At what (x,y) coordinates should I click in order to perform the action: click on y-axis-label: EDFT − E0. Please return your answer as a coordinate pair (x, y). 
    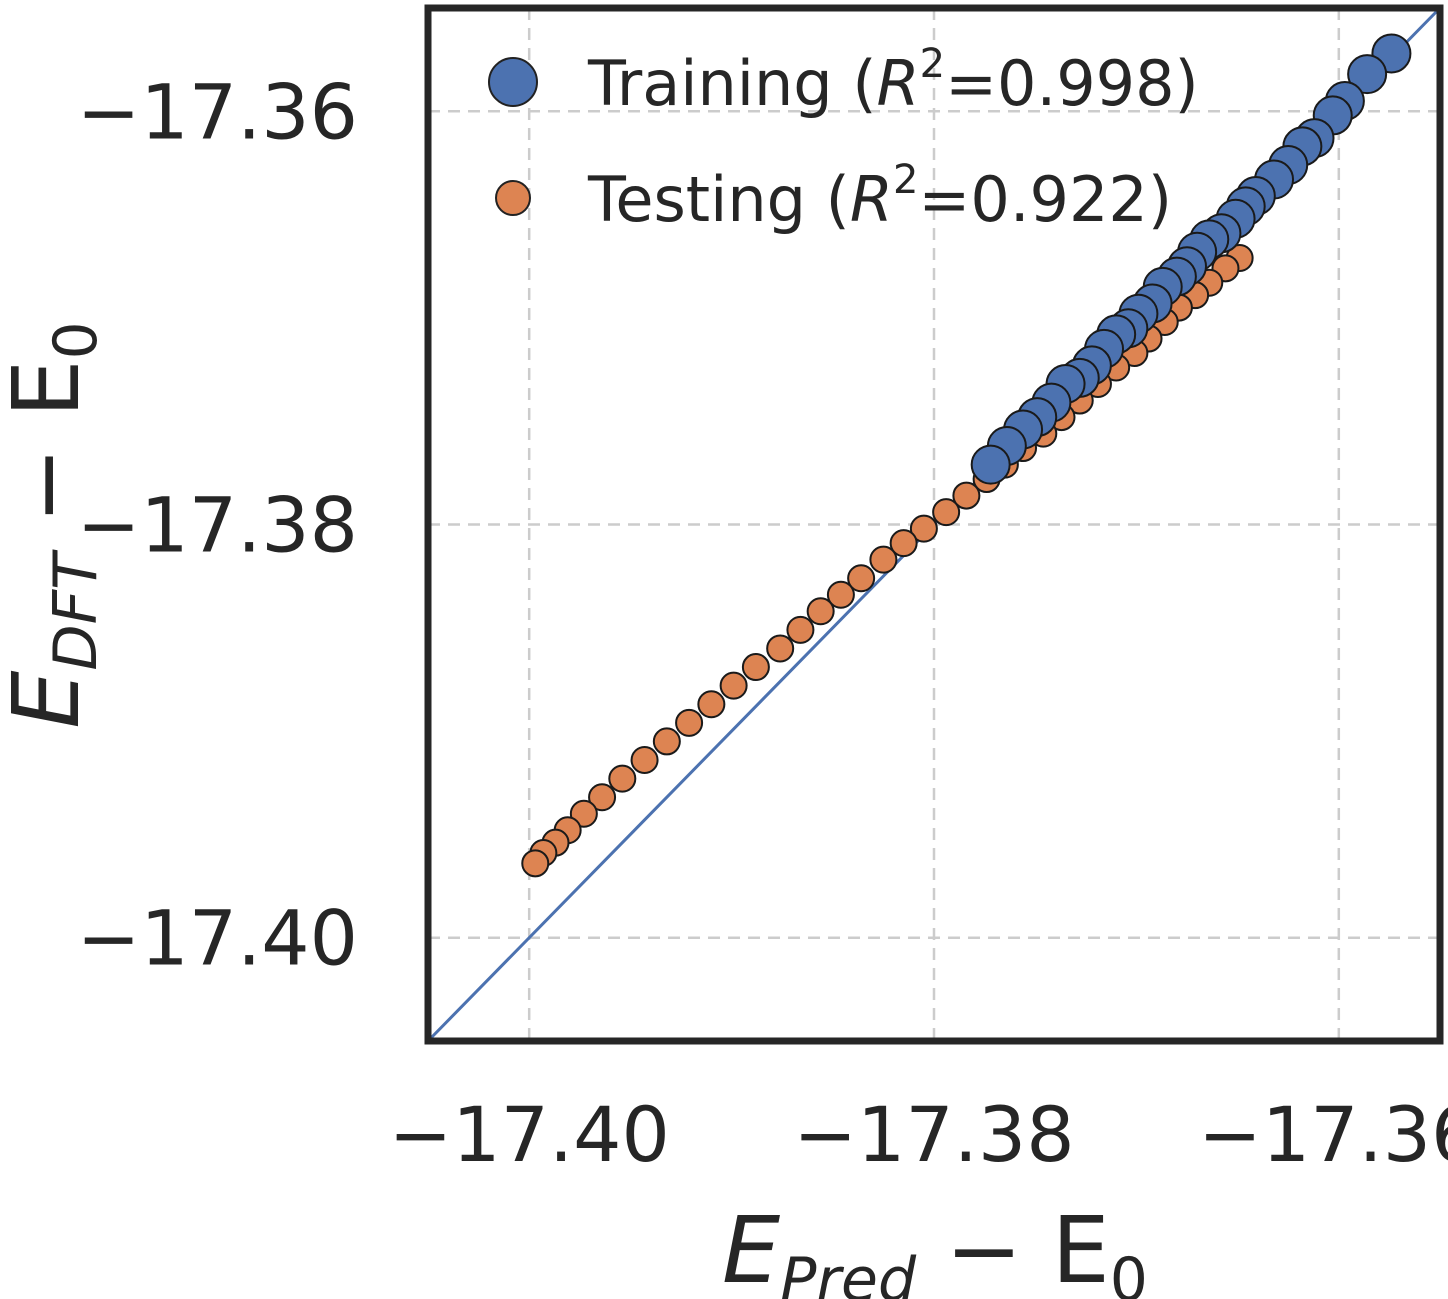
    Looking at the image, I should click on (55, 524).